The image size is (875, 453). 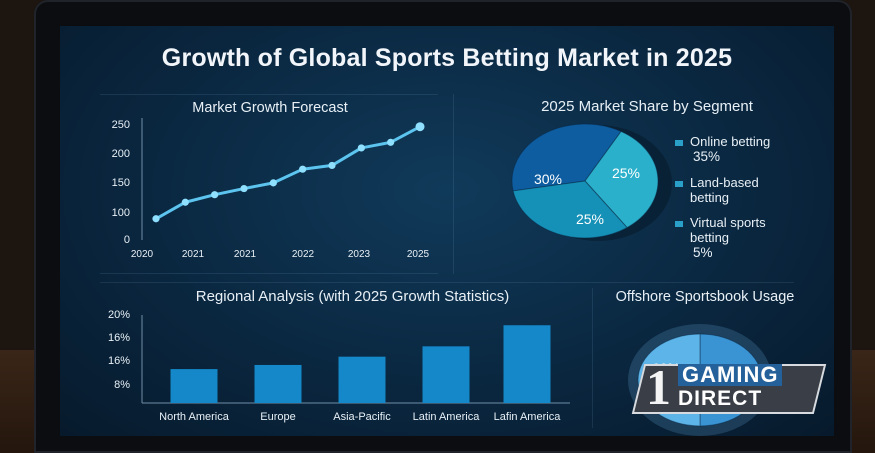 I want to click on bar-y-tick-label: 8%, so click(x=122, y=385).